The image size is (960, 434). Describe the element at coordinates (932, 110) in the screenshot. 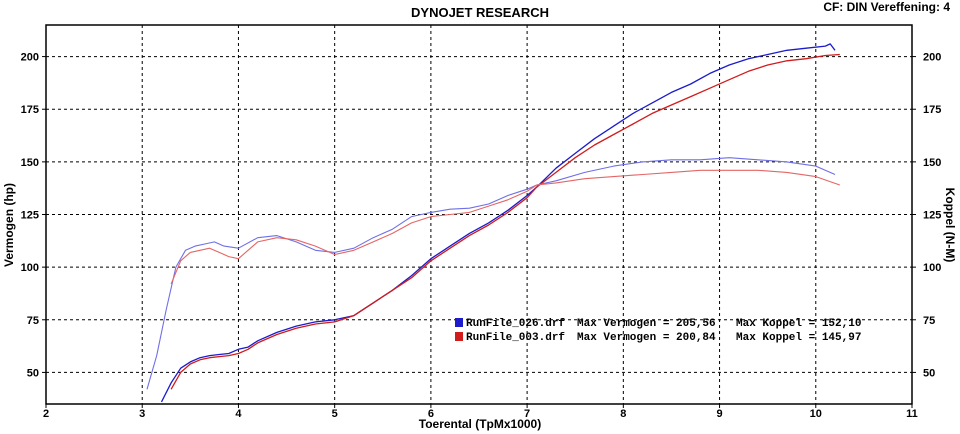

I see `y-right-tick-label: 175` at that location.